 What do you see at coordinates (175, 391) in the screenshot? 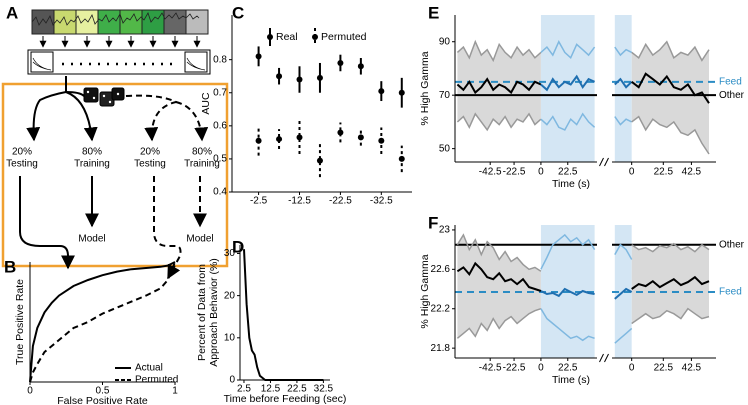
I see `x-tick-label: 1` at bounding box center [175, 391].